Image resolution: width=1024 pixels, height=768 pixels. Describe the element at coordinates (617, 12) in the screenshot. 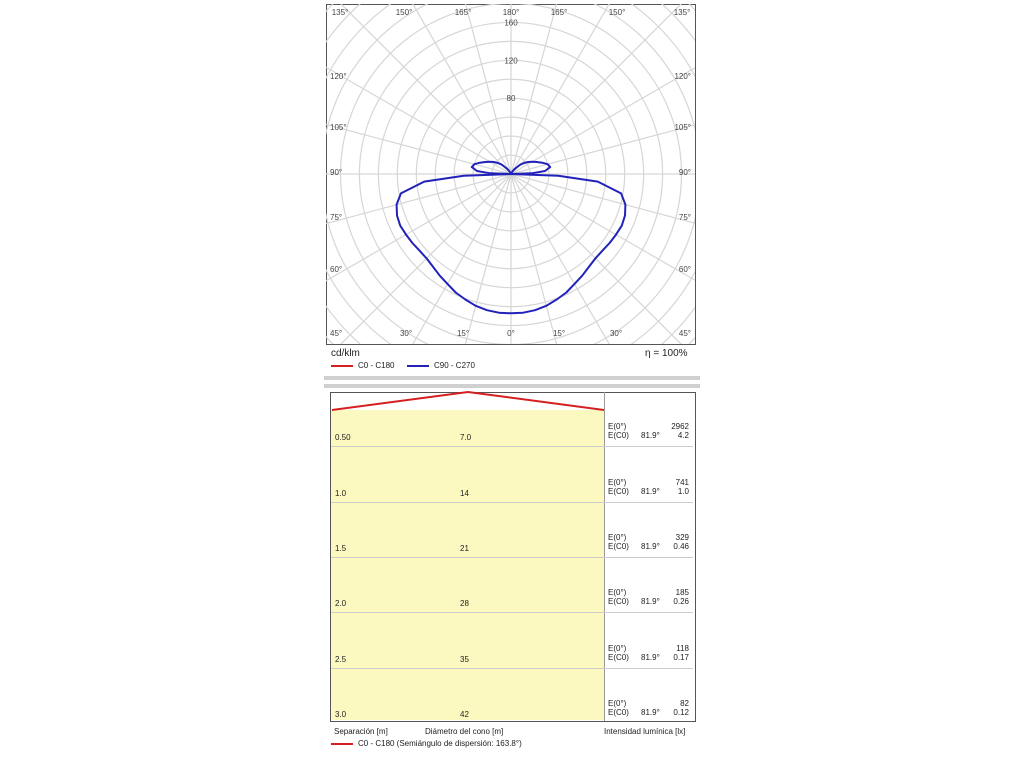

I see `angle-label-top: 150°` at that location.